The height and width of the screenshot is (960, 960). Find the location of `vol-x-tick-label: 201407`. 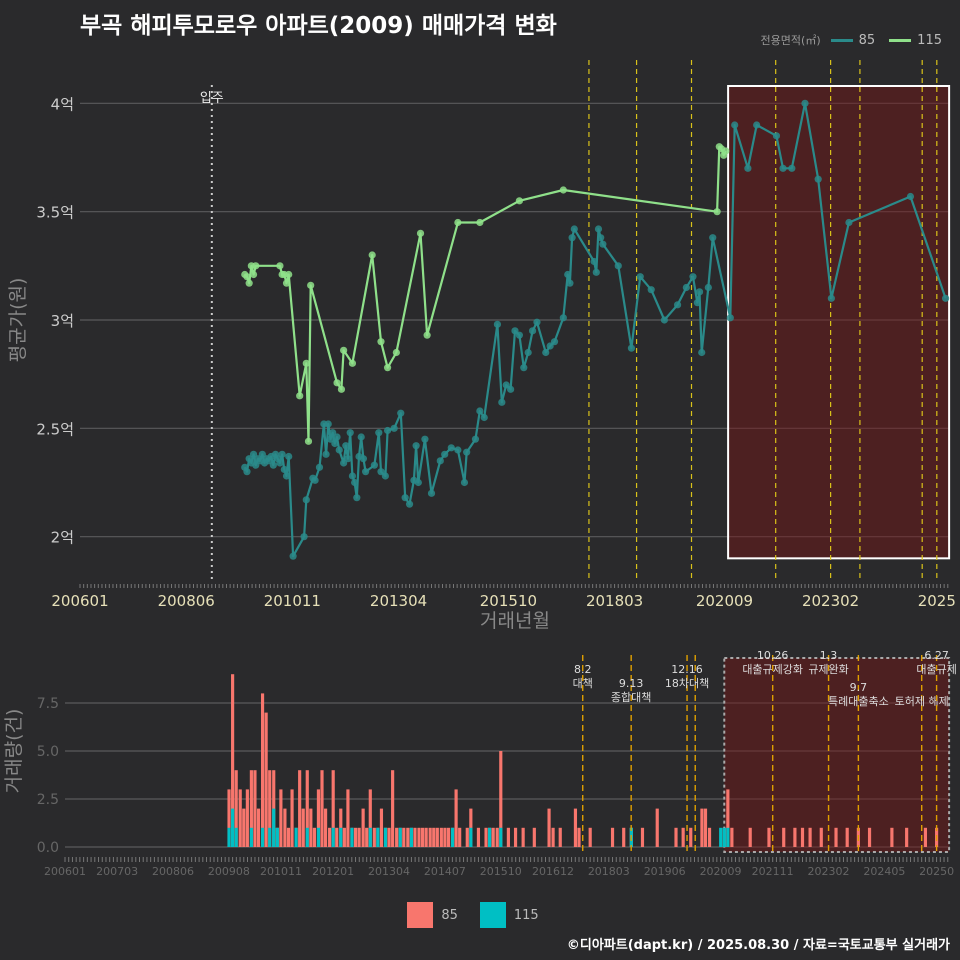

vol-x-tick-label: 201407 is located at coordinates (445, 871).